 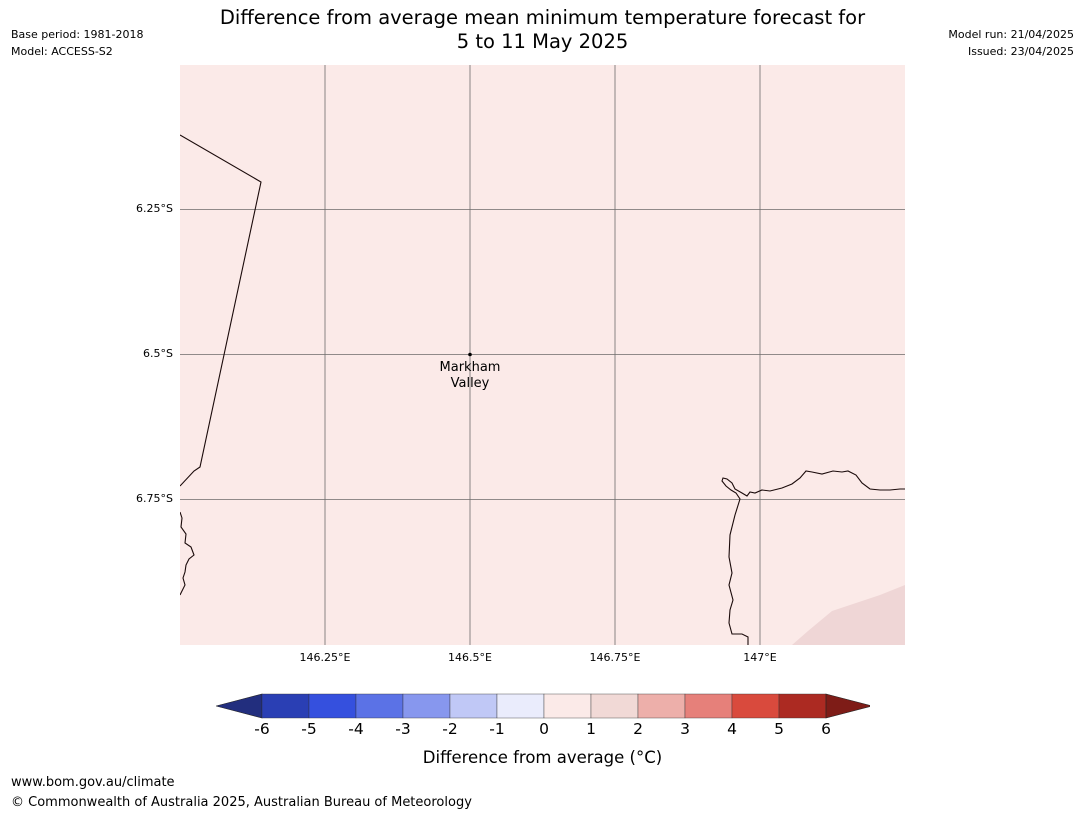 I want to click on place-label-line-2: Valley, so click(x=470, y=383).